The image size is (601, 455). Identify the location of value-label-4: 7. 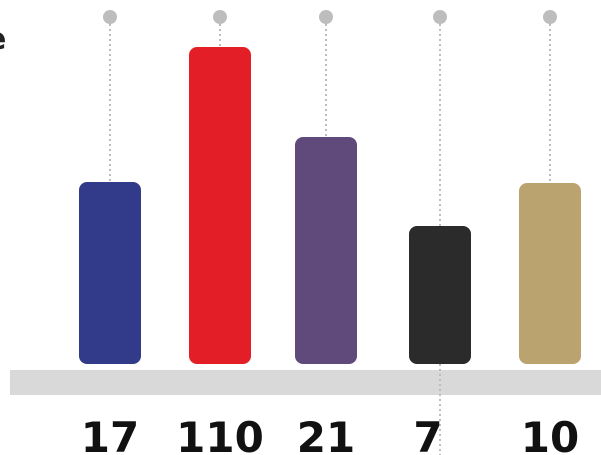
(427, 434).